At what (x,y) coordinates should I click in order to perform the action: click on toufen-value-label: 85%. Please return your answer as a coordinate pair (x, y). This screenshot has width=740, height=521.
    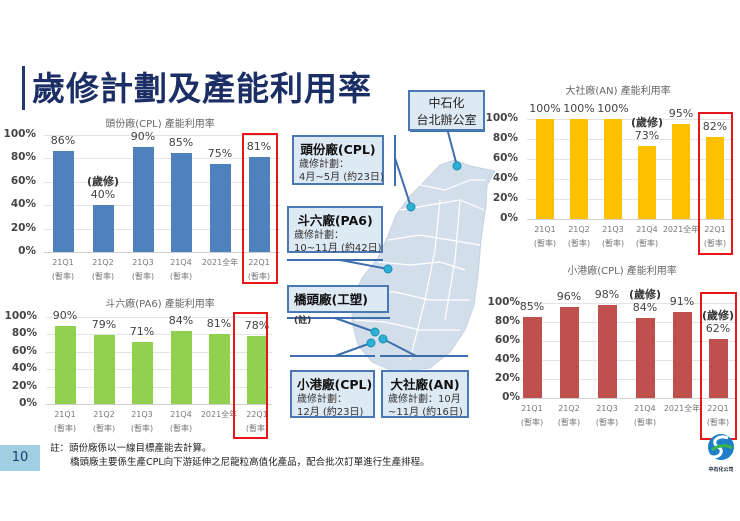
    Looking at the image, I should click on (181, 142).